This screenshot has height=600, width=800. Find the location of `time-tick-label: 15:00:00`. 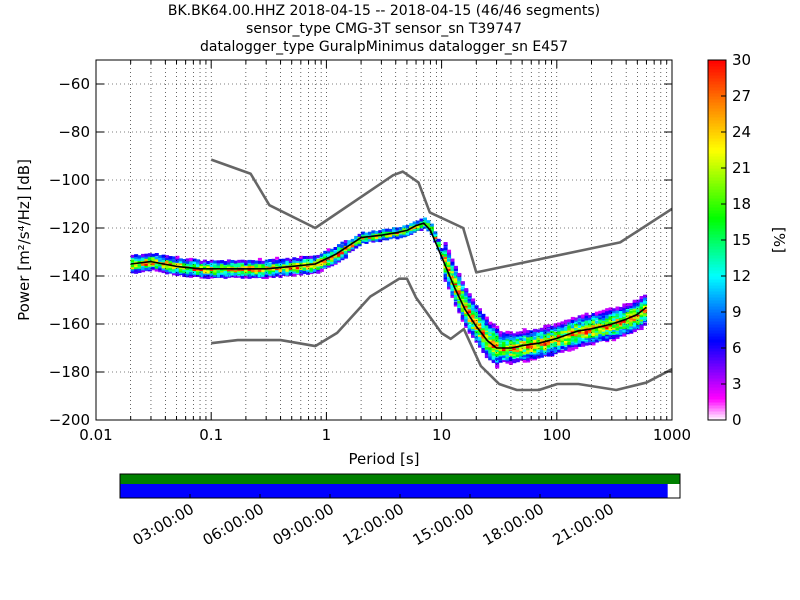

time-tick-label: 15:00:00 is located at coordinates (443, 524).